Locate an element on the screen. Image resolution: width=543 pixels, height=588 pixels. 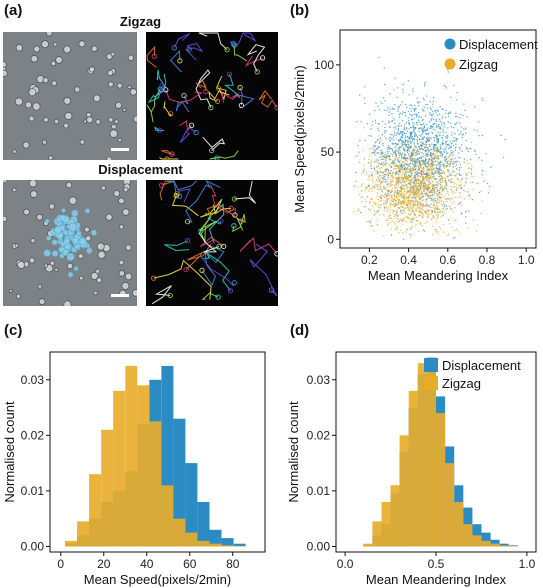
panel-label-a: (a) is located at coordinates (13, 10).